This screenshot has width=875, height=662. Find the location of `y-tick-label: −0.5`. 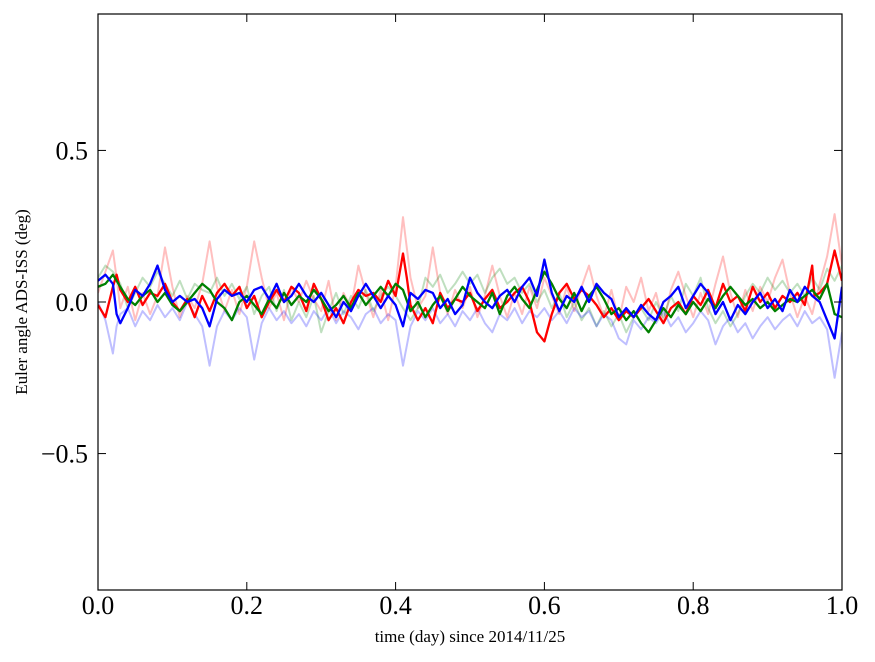

y-tick-label: −0.5 is located at coordinates (64, 454).